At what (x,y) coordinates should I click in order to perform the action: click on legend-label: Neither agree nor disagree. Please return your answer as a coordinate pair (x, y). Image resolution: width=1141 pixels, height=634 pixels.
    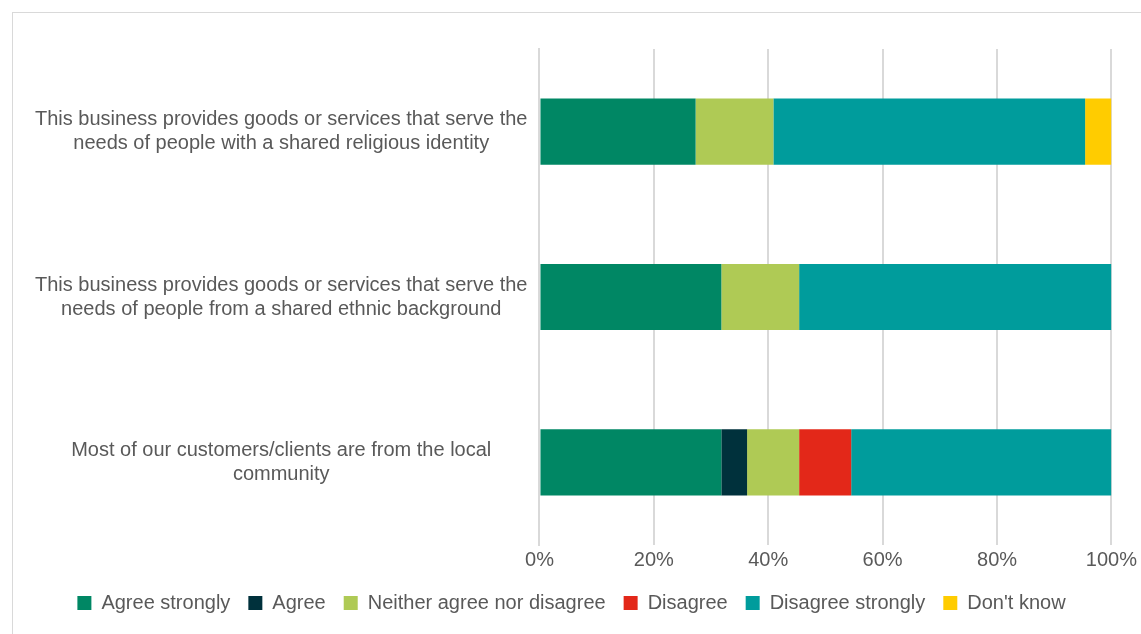
    Looking at the image, I should click on (486, 601).